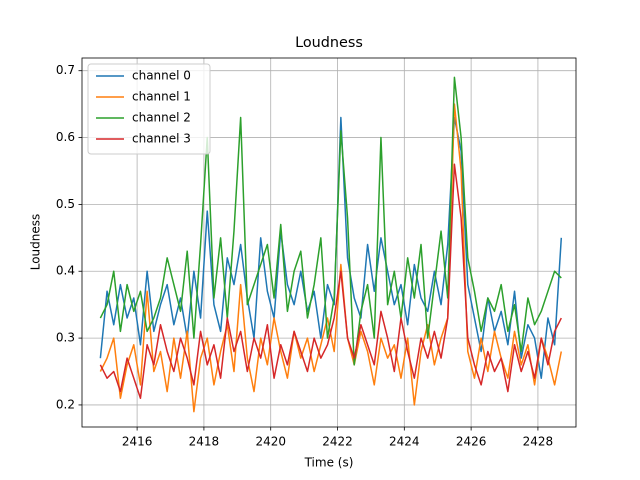  What do you see at coordinates (65, 338) in the screenshot?
I see `y-tick-label: 0.3` at bounding box center [65, 338].